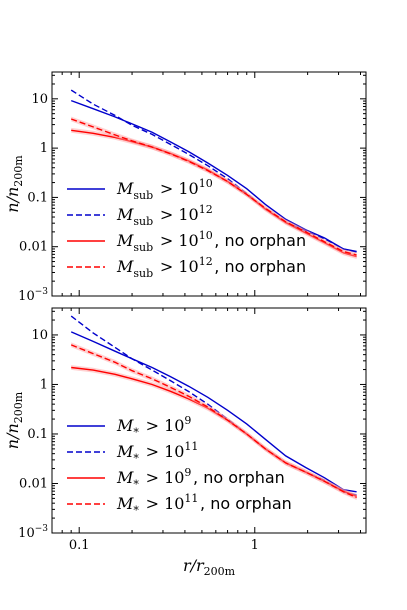 This screenshot has height=610, width=407. Describe the element at coordinates (79, 545) in the screenshot. I see `x-tick-label: 0.1` at that location.